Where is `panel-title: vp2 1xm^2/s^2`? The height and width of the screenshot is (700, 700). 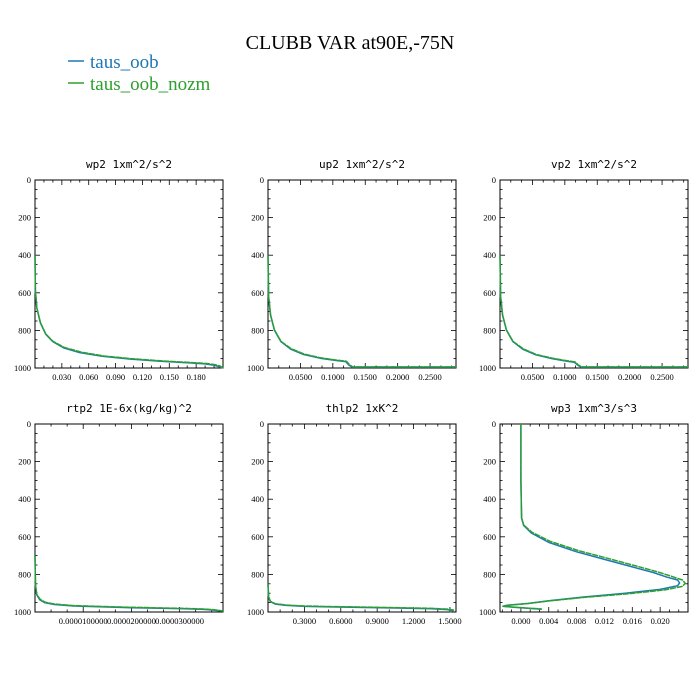
panel-title: vp2 1xm^2/s^2 is located at coordinates (594, 164).